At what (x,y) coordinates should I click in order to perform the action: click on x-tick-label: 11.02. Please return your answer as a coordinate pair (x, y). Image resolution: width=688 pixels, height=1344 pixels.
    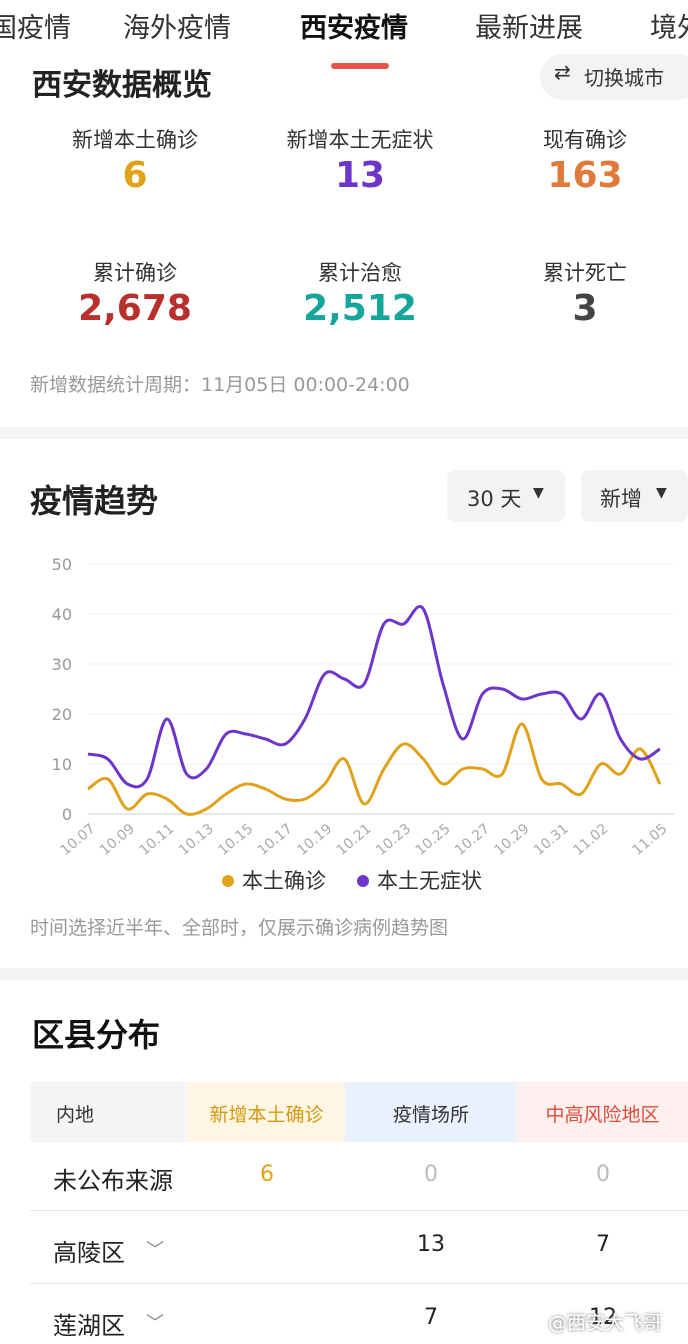
    Looking at the image, I should click on (590, 840).